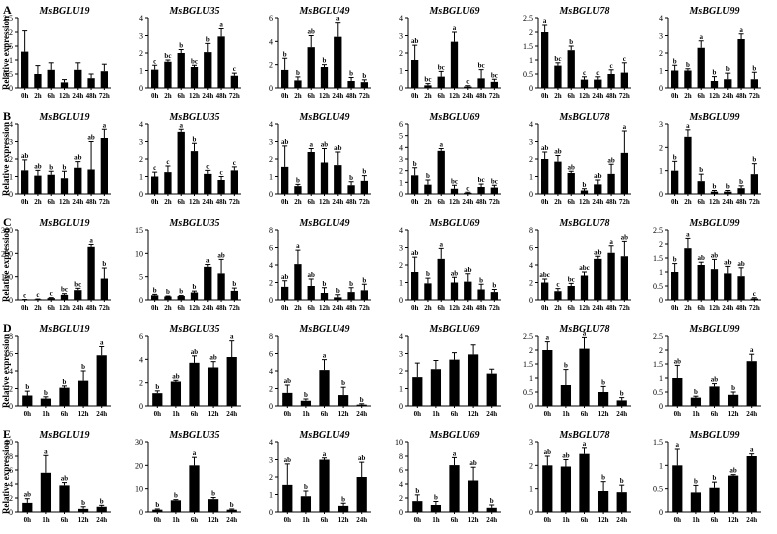 This screenshot has width=777, height=534. What do you see at coordinates (194, 296) in the screenshot?
I see `chart-C-2-bar` at bounding box center [194, 296].